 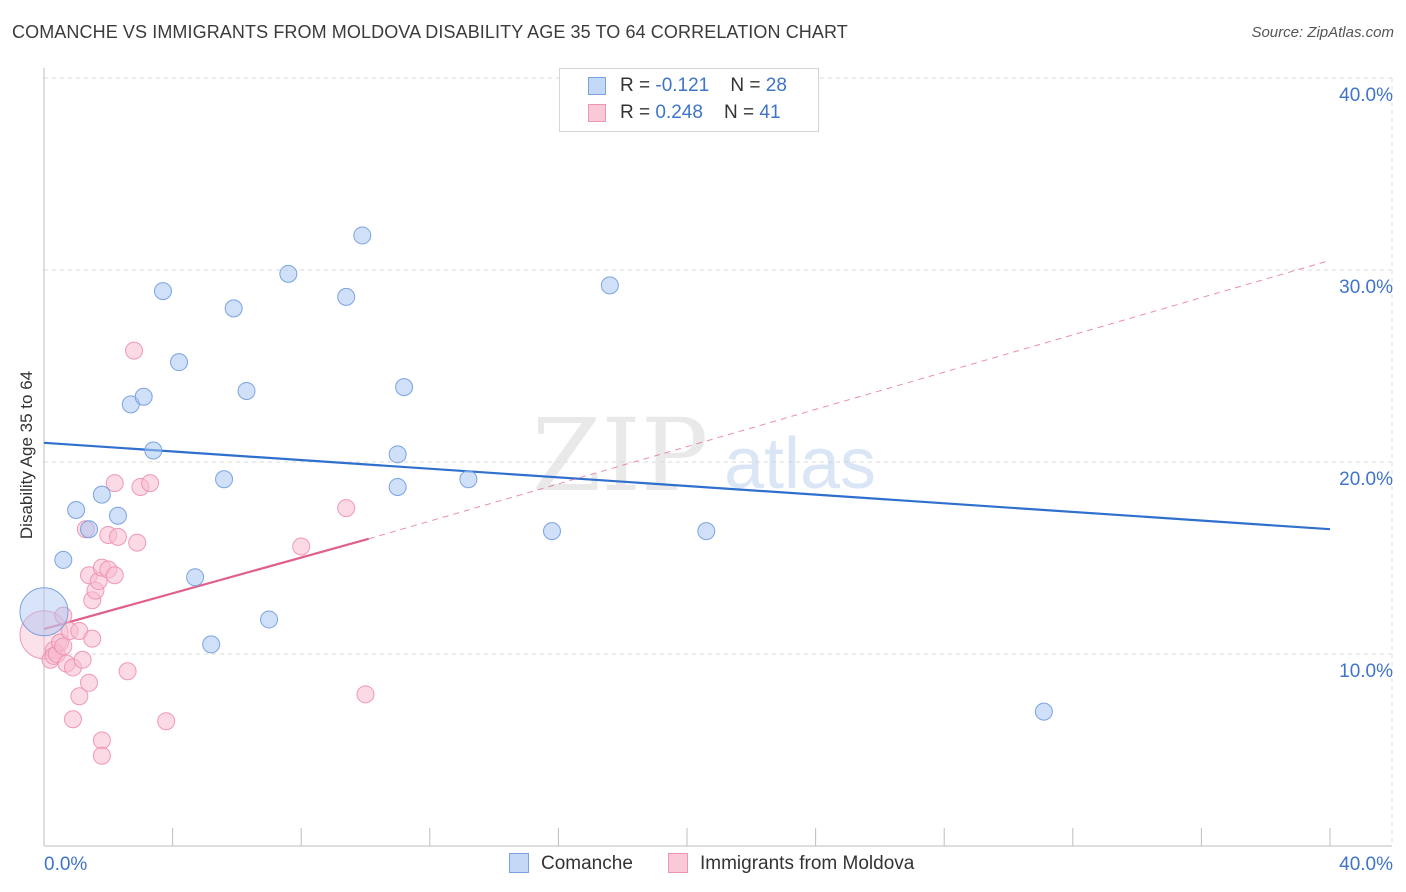 I want to click on y-axis-label-wrap: Disability Age 35 to 64, so click(x=27, y=455).